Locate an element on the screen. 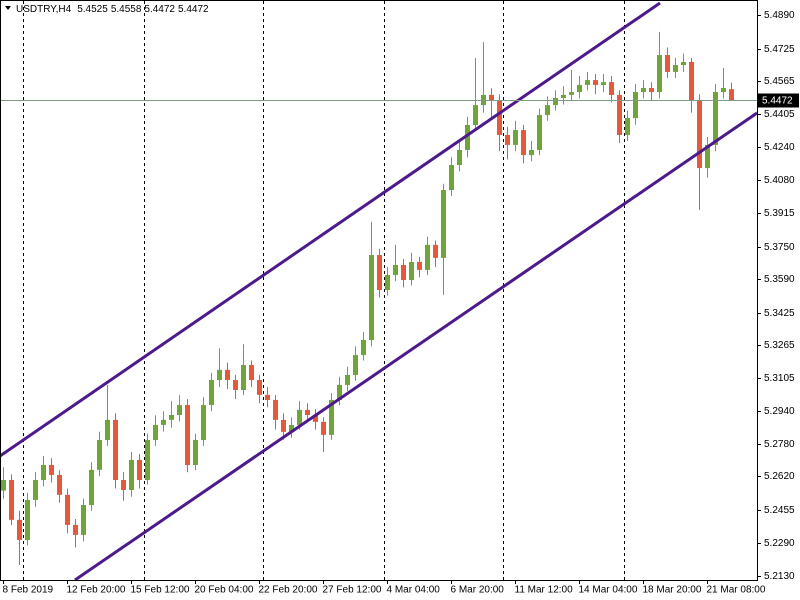 The image size is (800, 600). y-tick-label: 5.4405 is located at coordinates (779, 114).